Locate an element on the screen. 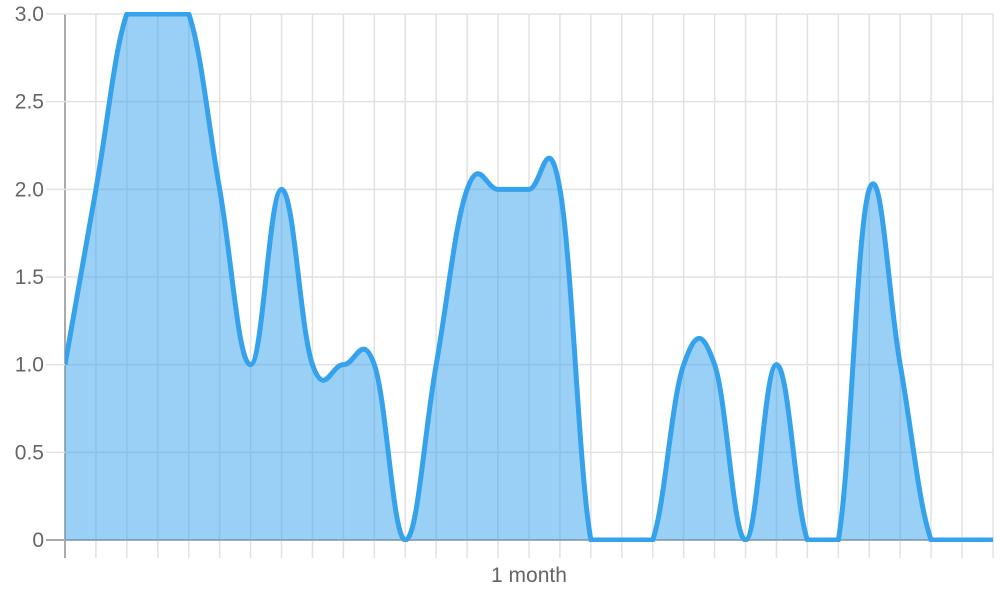  x-tick-label: 1 month is located at coordinates (529, 575).